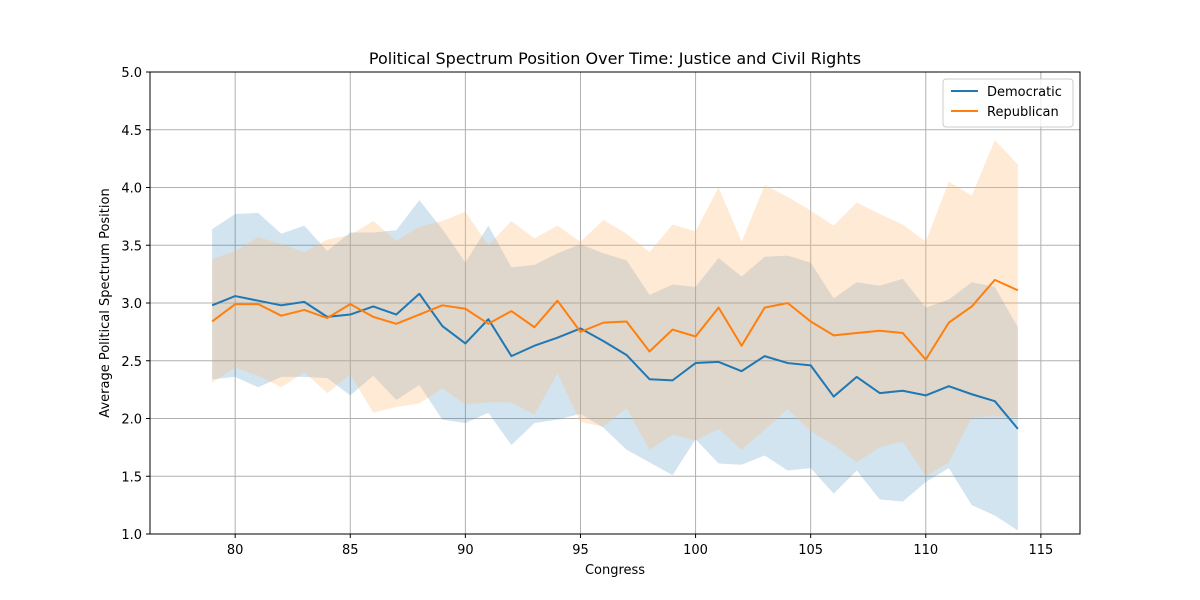 Image resolution: width=1200 pixels, height=600 pixels. Describe the element at coordinates (131, 304) in the screenshot. I see `y-tick-label: 3.0` at that location.